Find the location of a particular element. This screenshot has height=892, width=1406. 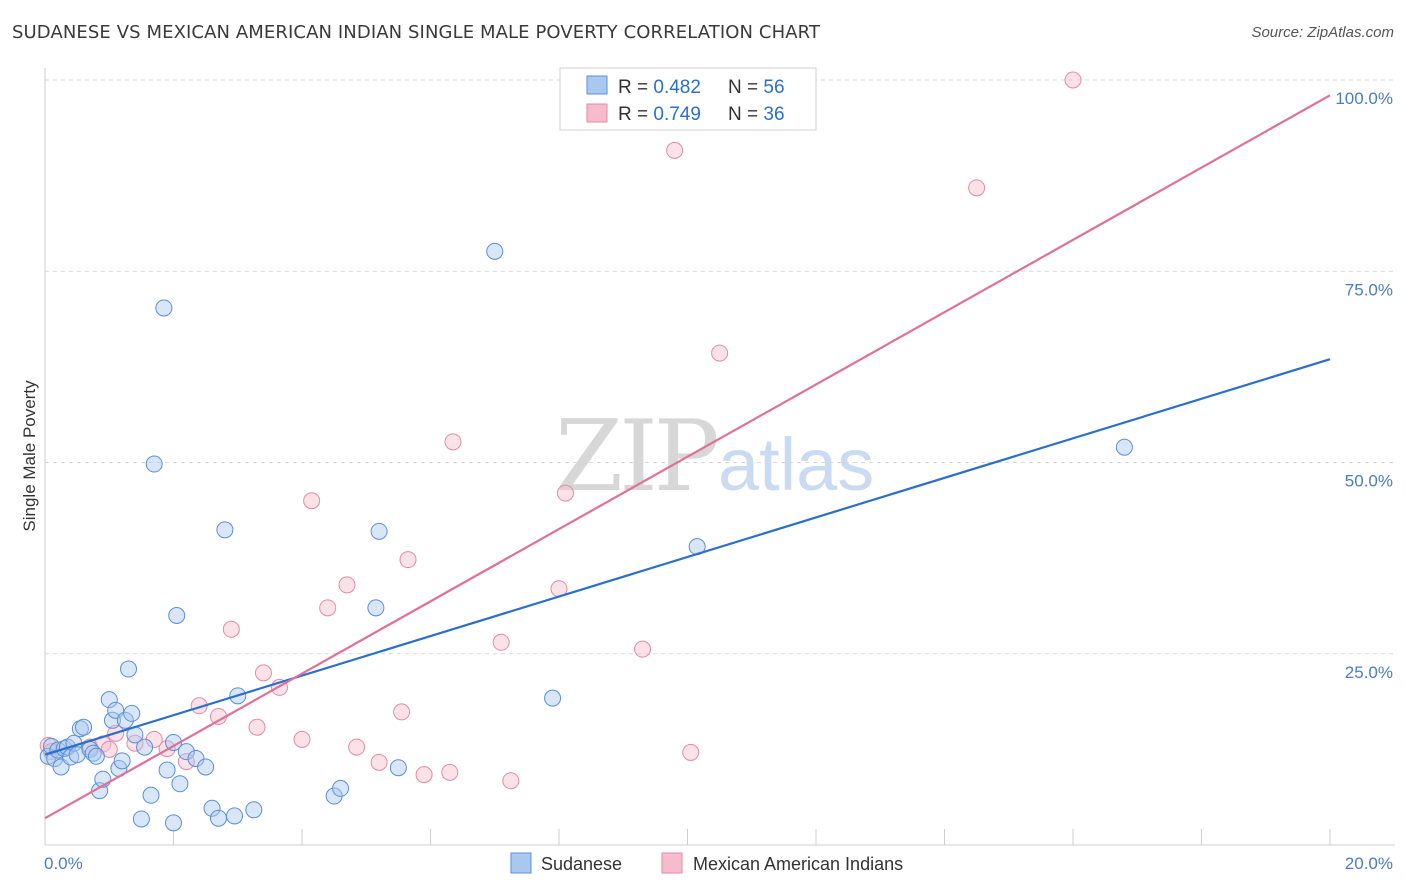

legend-n-value-1: 56 is located at coordinates (773, 87).